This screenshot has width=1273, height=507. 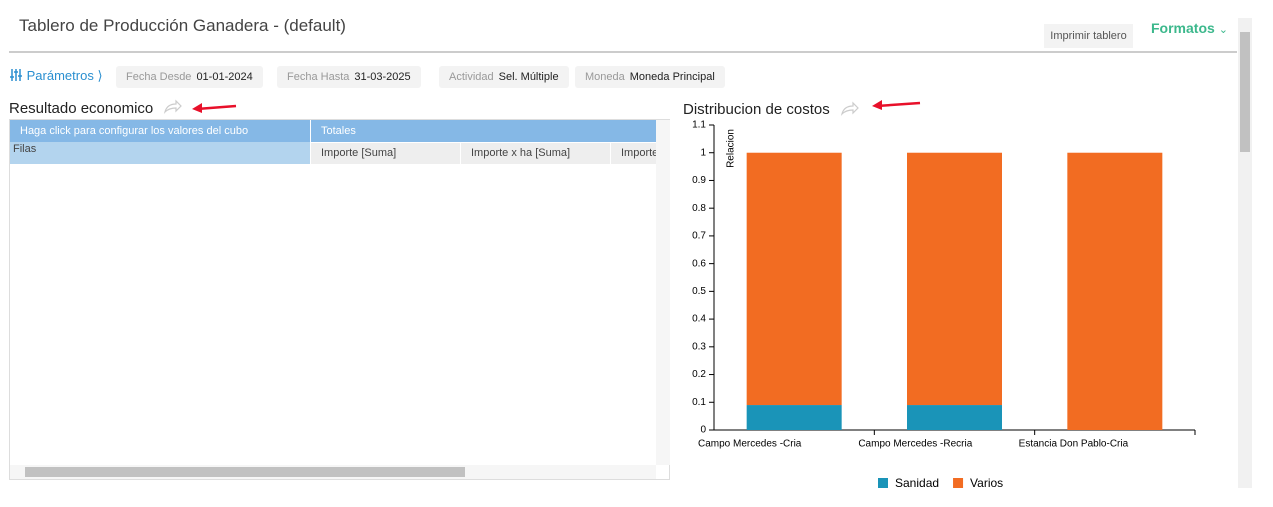 I want to click on sliders-icon, so click(x=16, y=75).